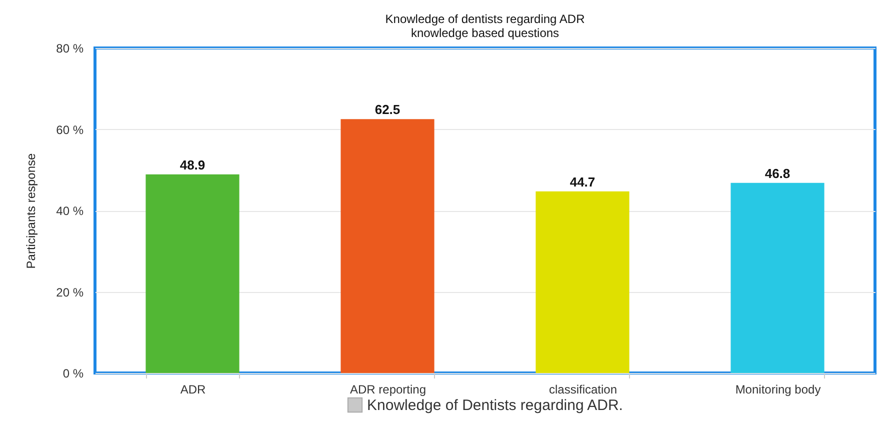 Image resolution: width=885 pixels, height=423 pixels. What do you see at coordinates (31, 210) in the screenshot?
I see `y-axis-title: Participants response` at bounding box center [31, 210].